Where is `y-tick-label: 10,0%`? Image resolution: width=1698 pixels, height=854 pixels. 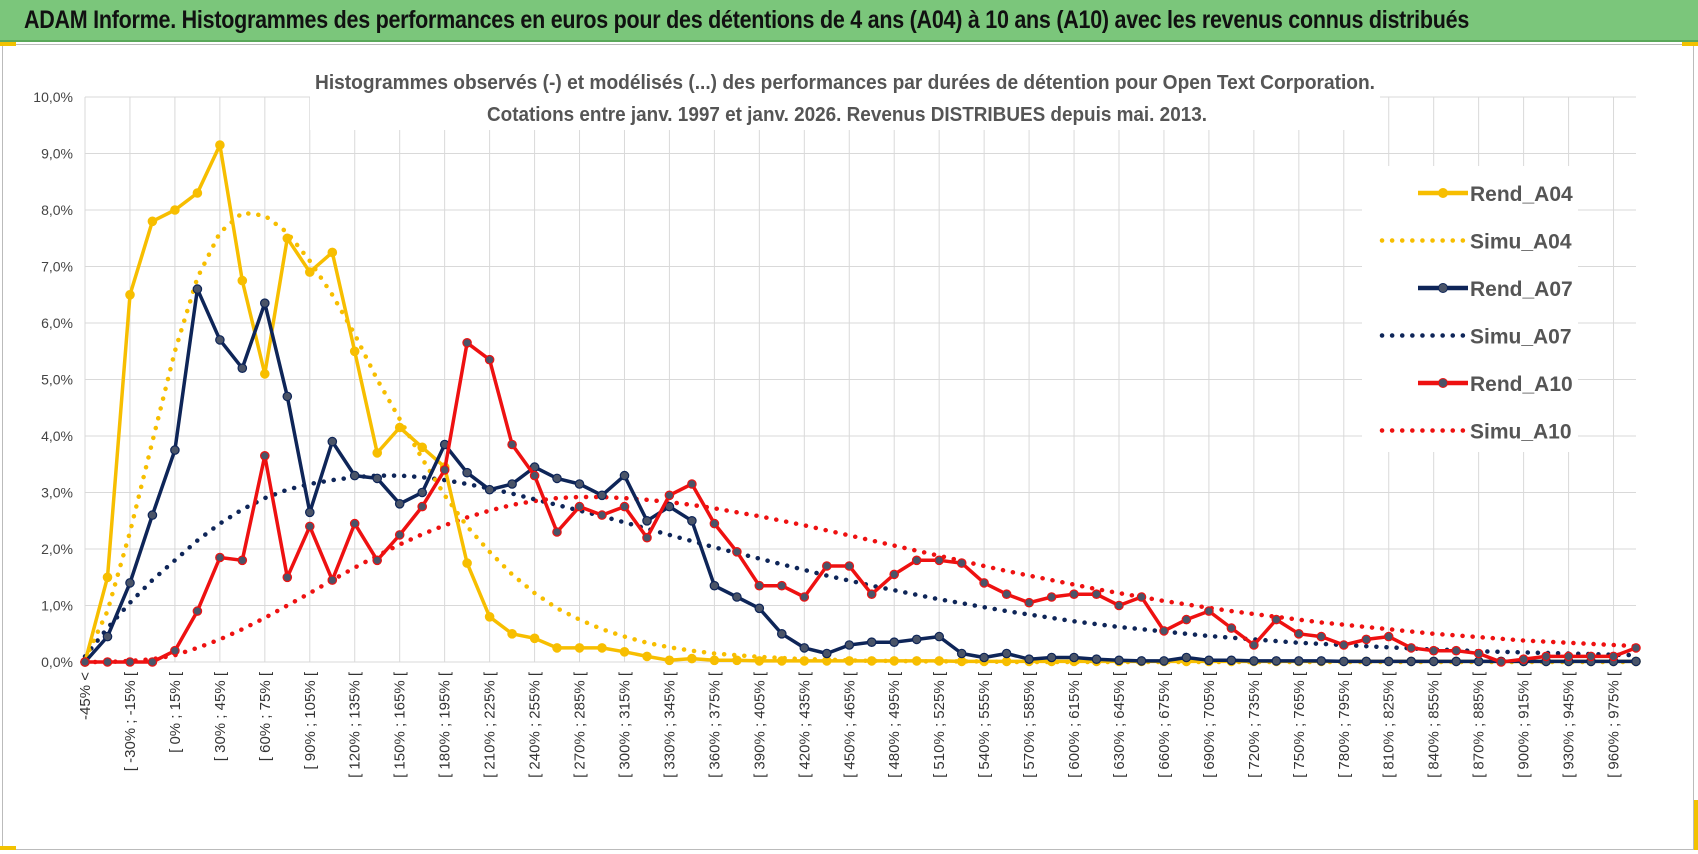
y-tick-label: 10,0% is located at coordinates (53, 97).